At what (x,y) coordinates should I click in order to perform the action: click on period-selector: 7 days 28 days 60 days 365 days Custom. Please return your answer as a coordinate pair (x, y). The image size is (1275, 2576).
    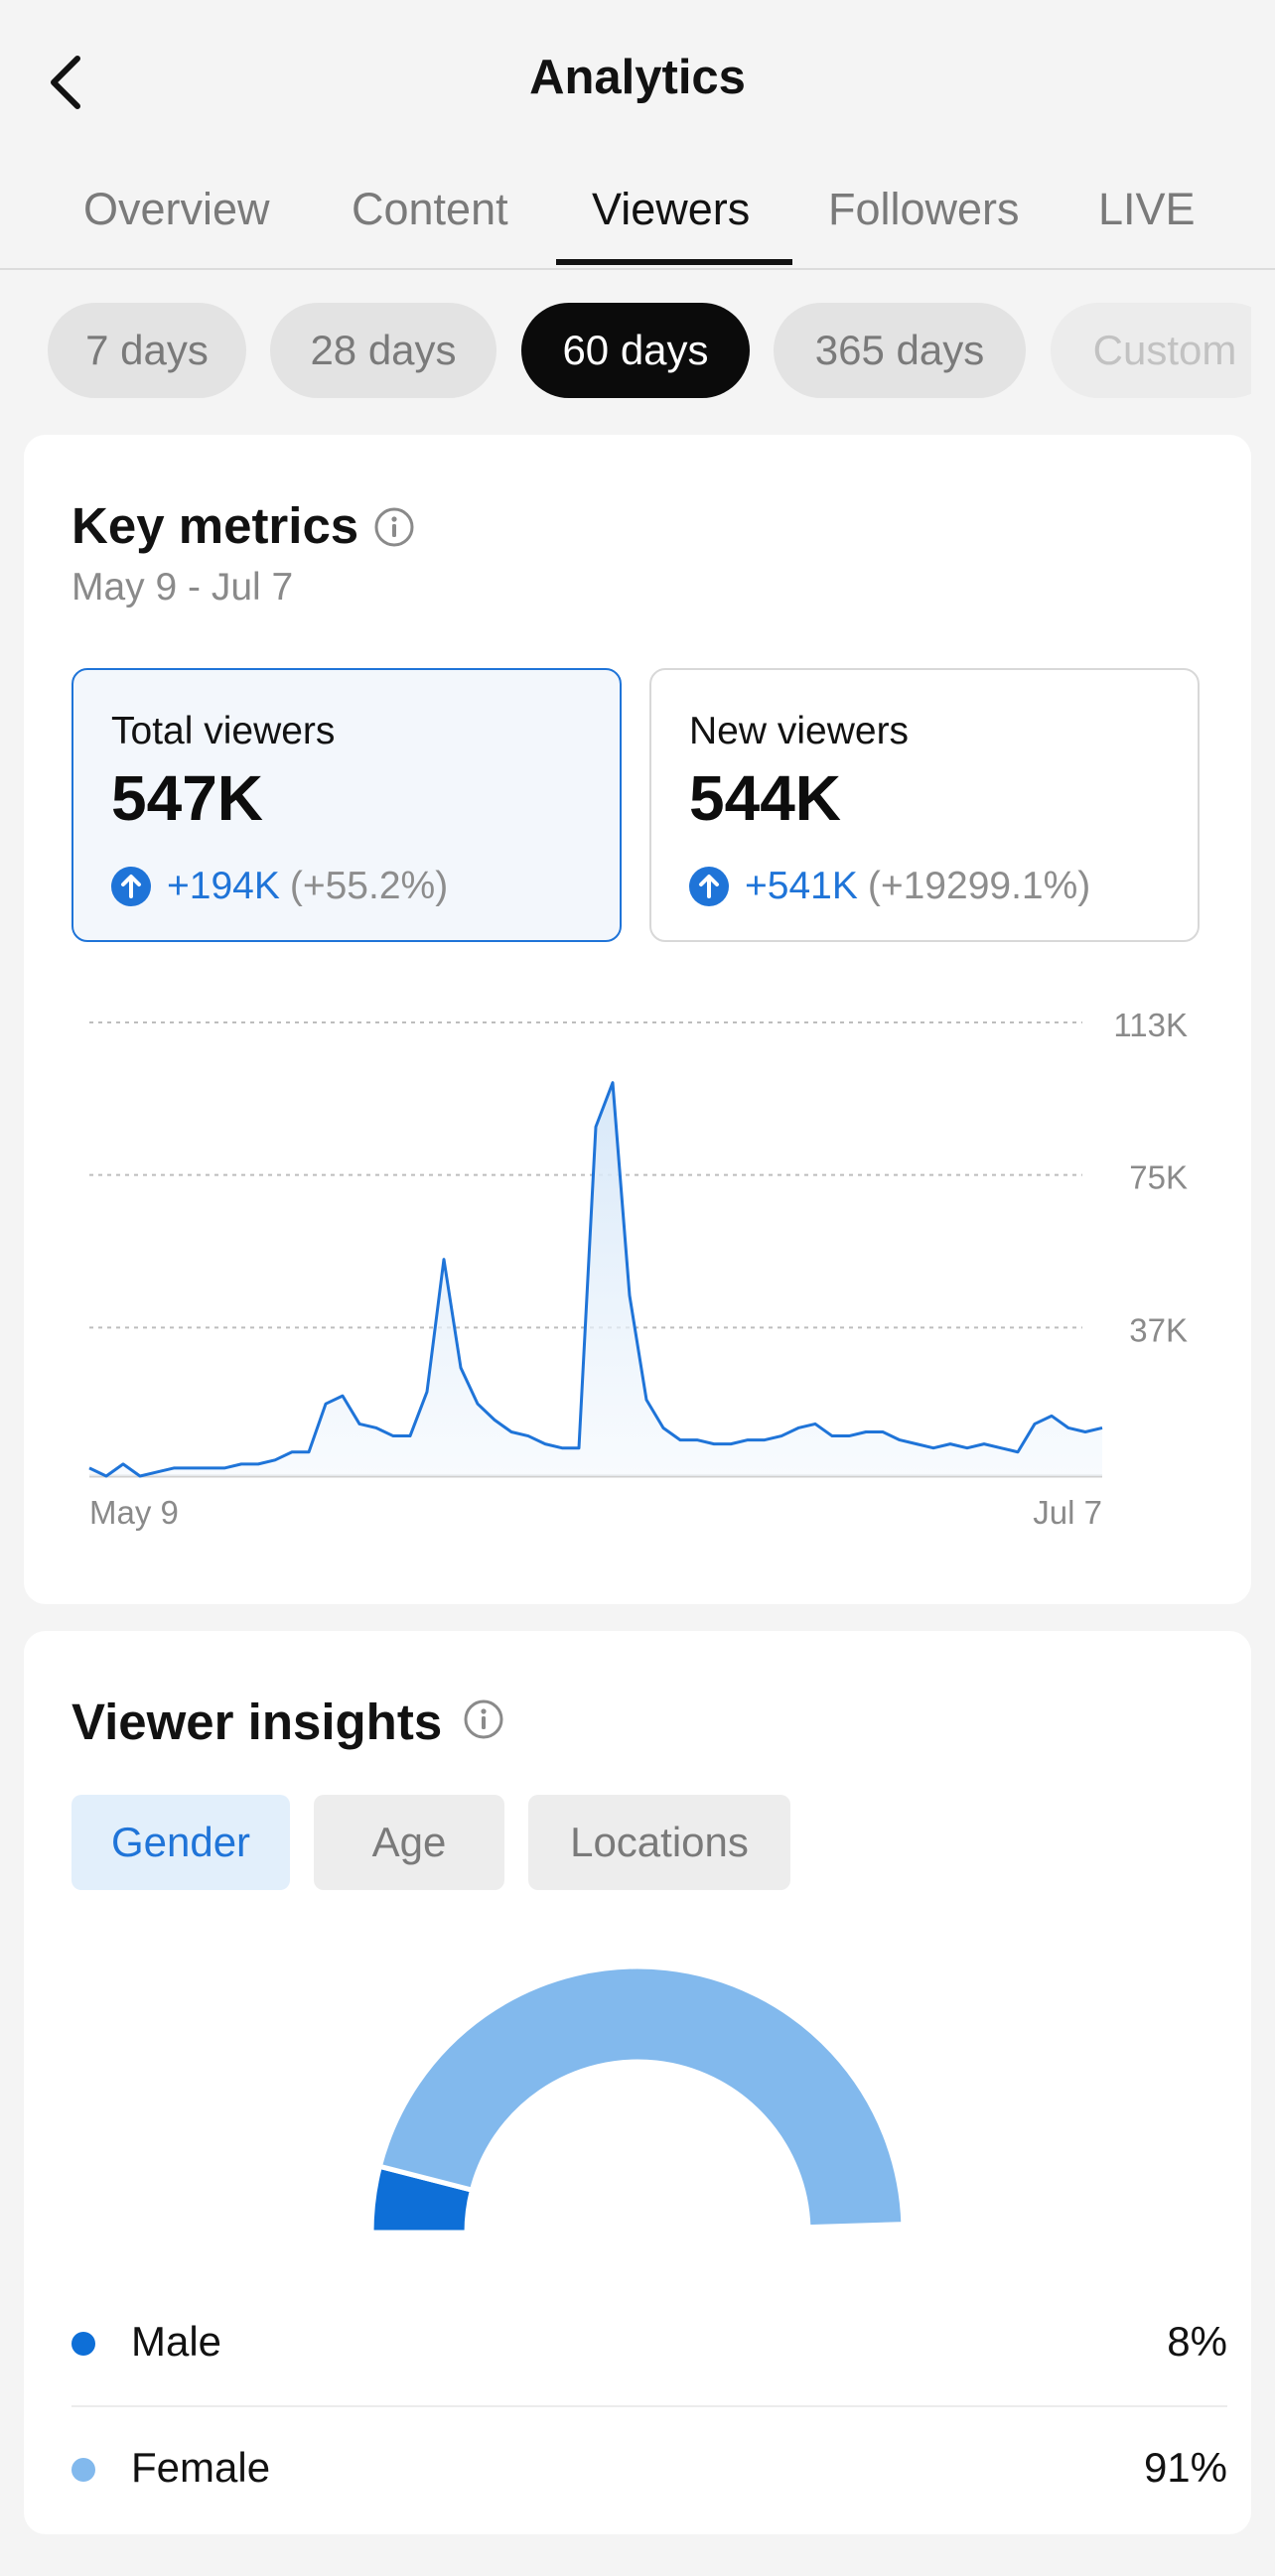
    Looking at the image, I should click on (625, 350).